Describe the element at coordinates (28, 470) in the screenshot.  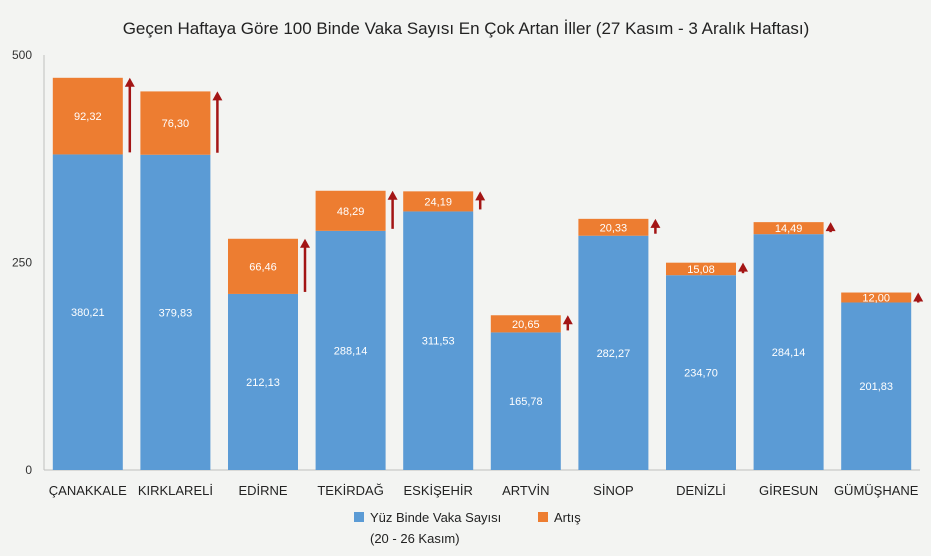
I see `y-tick-label: 0` at that location.